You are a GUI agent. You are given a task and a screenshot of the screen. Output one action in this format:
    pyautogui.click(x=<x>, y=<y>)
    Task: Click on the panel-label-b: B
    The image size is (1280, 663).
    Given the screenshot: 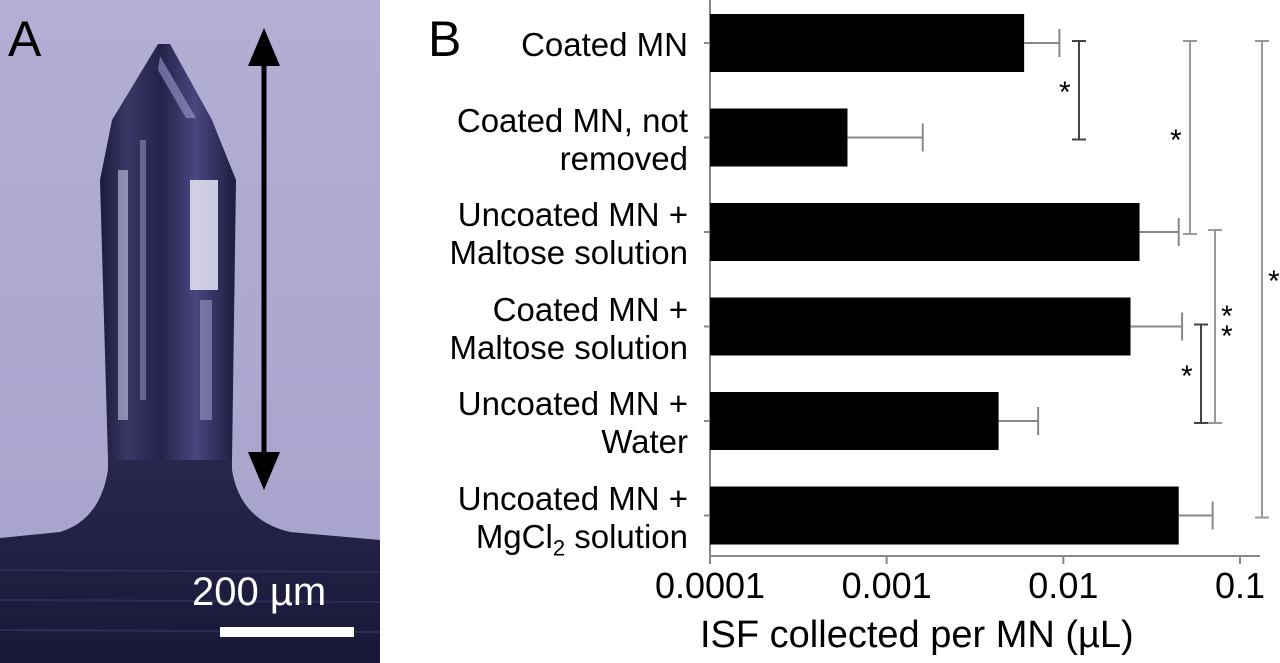 What is the action you would take?
    pyautogui.click(x=445, y=39)
    